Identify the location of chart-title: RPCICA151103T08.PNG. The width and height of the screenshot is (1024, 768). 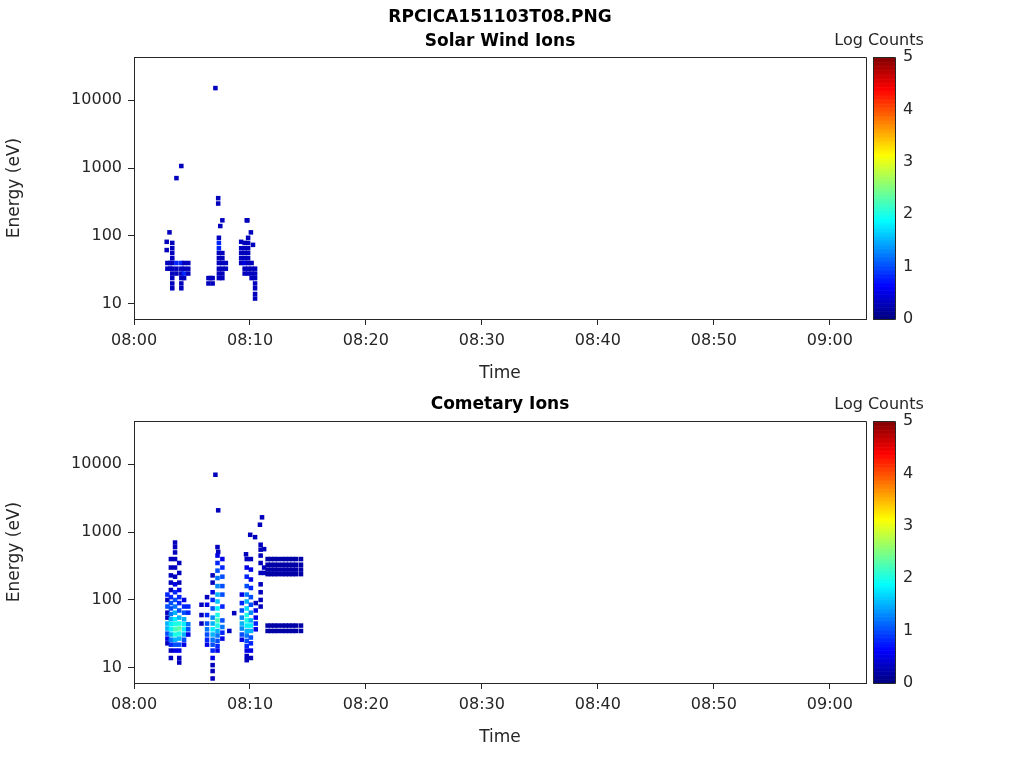
(500, 16).